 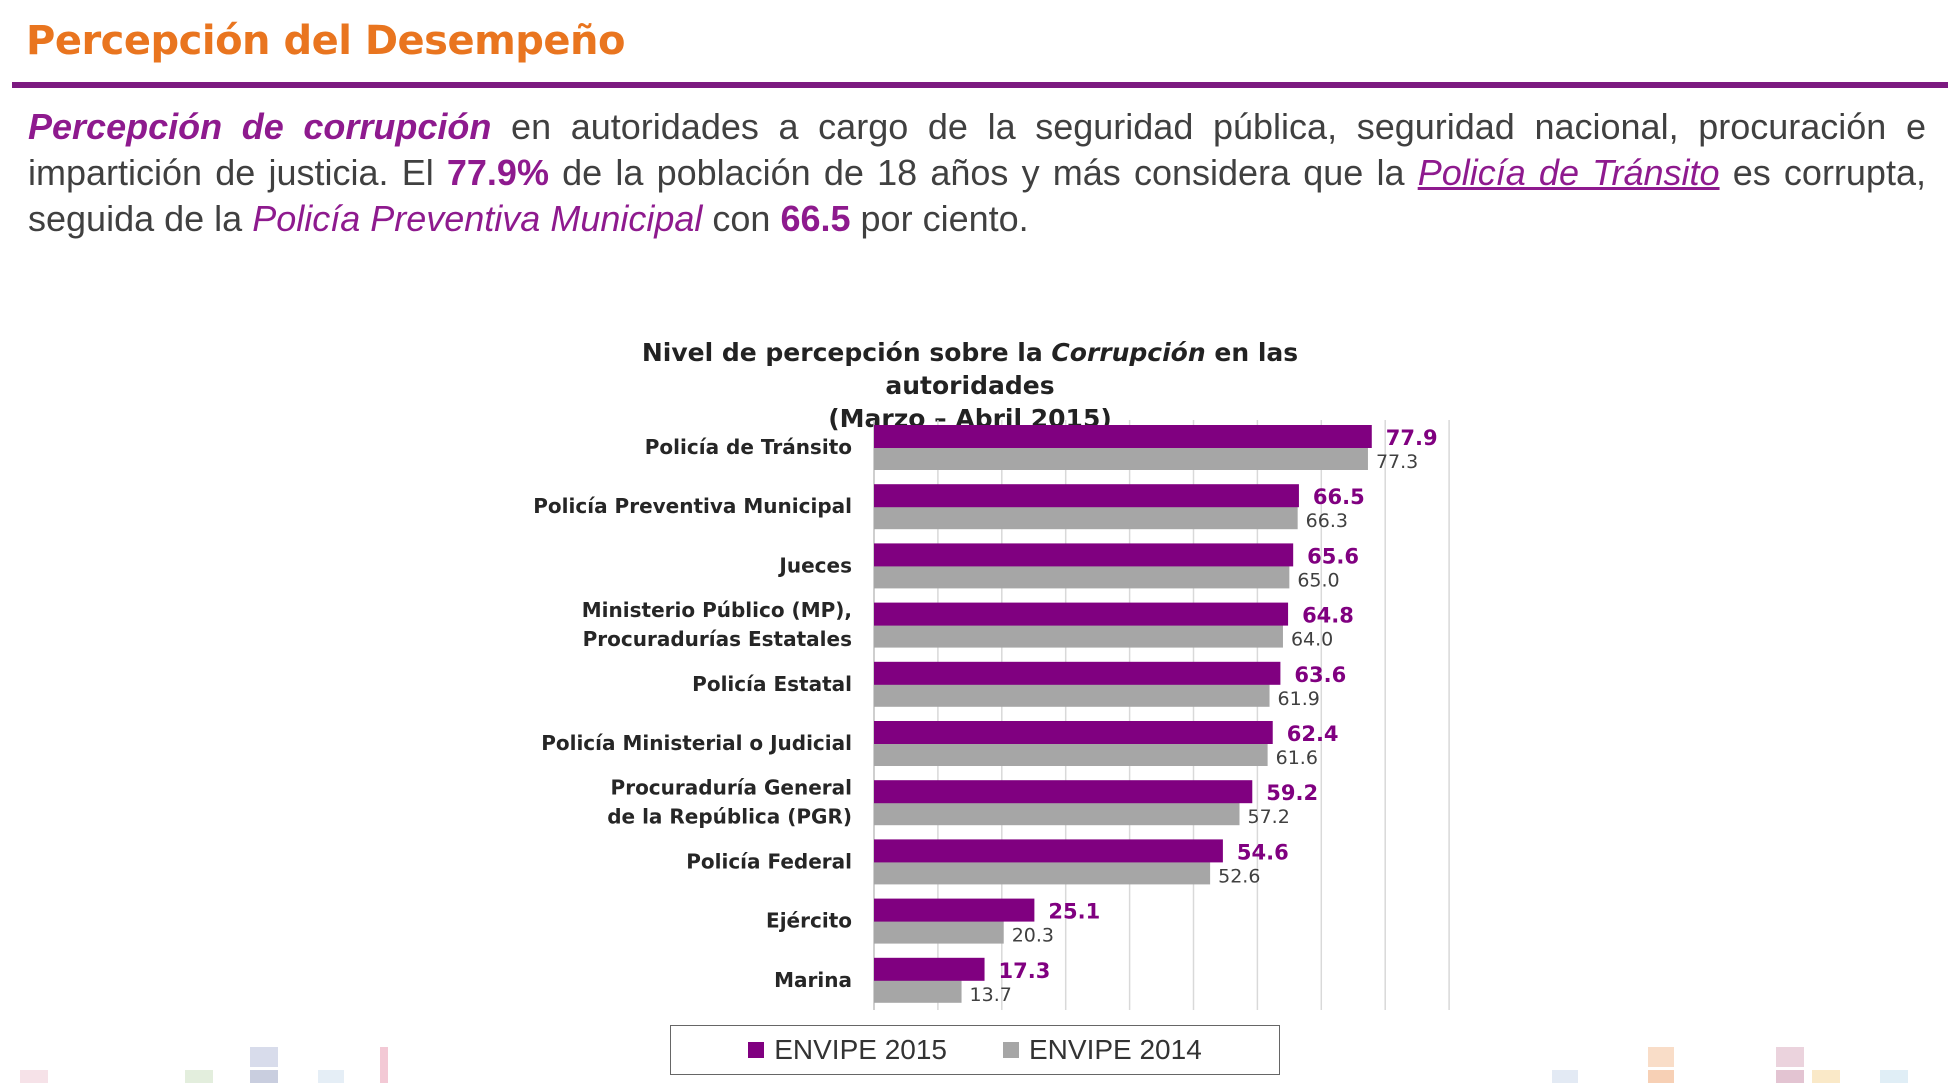 What do you see at coordinates (815, 218) in the screenshot?
I see `intro-second-value: 66.5` at bounding box center [815, 218].